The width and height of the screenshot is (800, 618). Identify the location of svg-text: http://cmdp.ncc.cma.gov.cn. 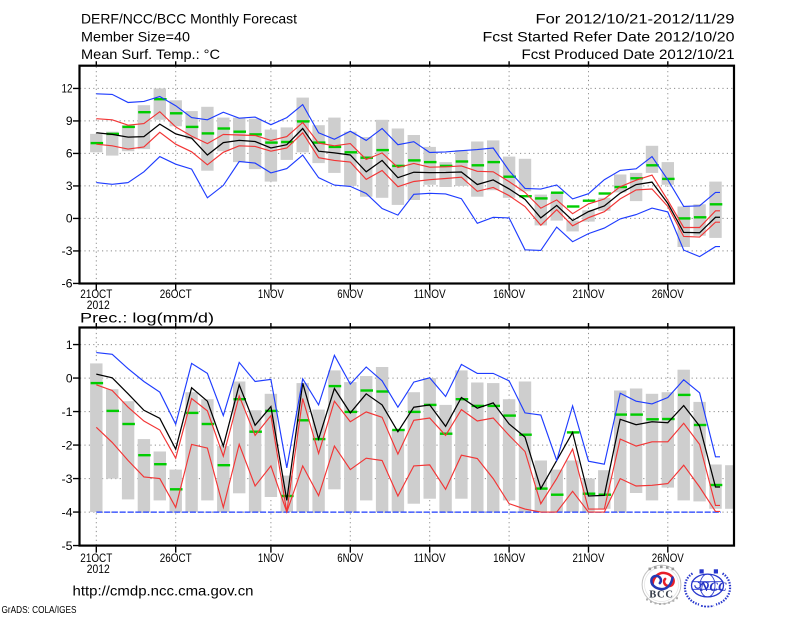
(163, 591).